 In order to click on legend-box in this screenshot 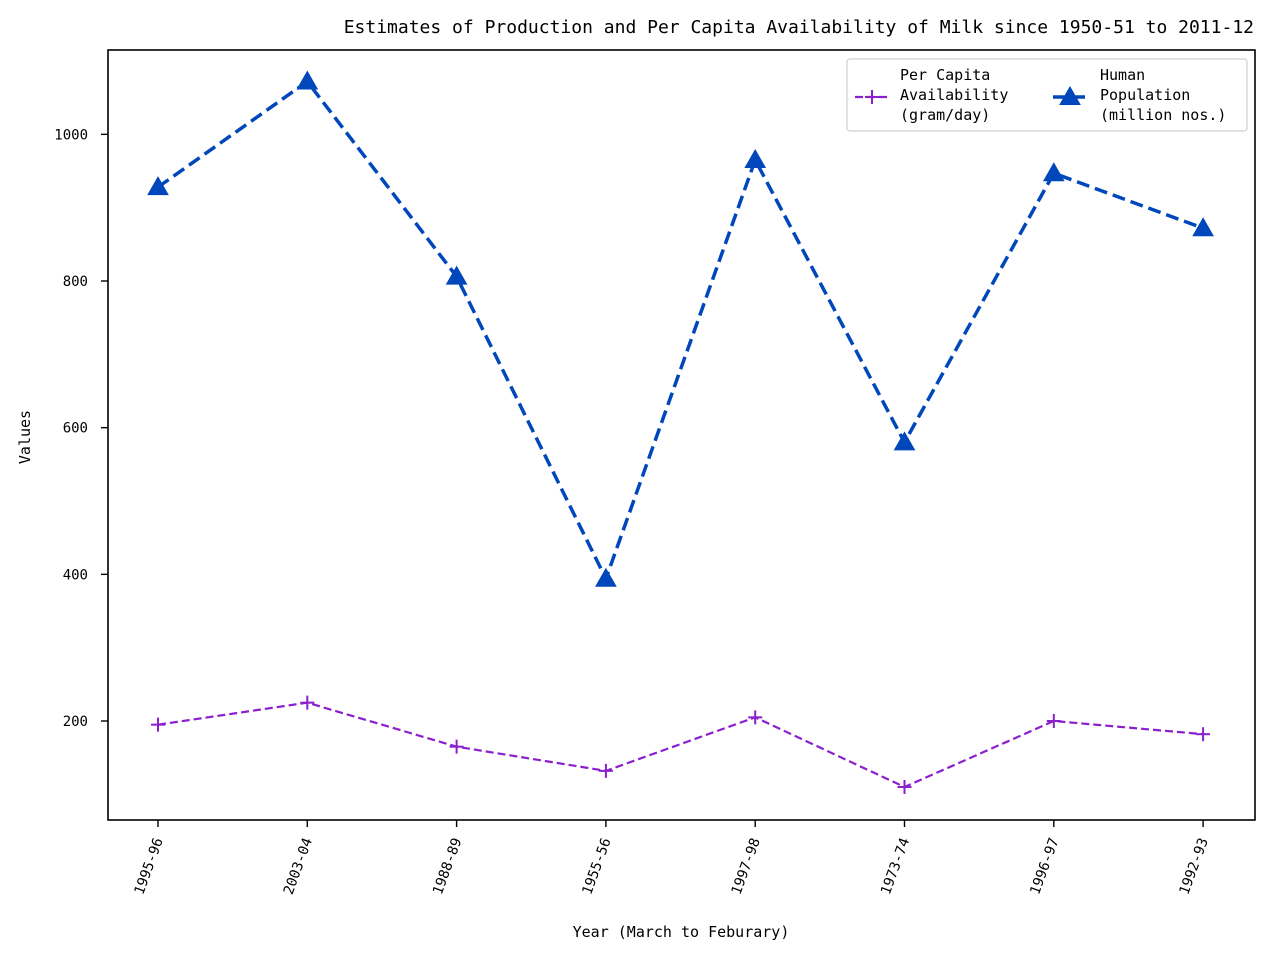, I will do `click(1047, 95)`.